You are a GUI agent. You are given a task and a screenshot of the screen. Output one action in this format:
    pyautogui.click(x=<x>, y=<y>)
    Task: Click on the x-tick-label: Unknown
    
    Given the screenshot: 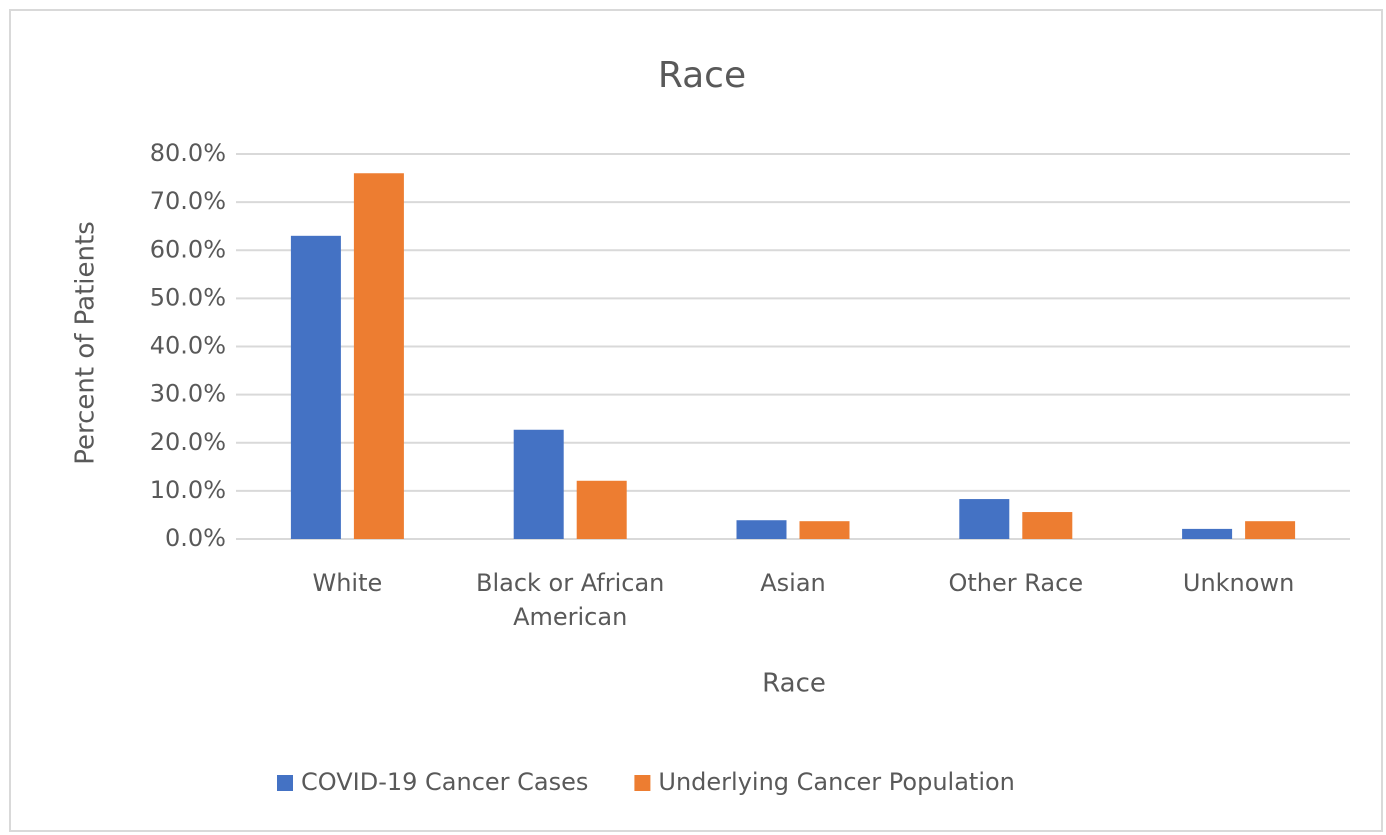 What is the action you would take?
    pyautogui.click(x=1238, y=583)
    